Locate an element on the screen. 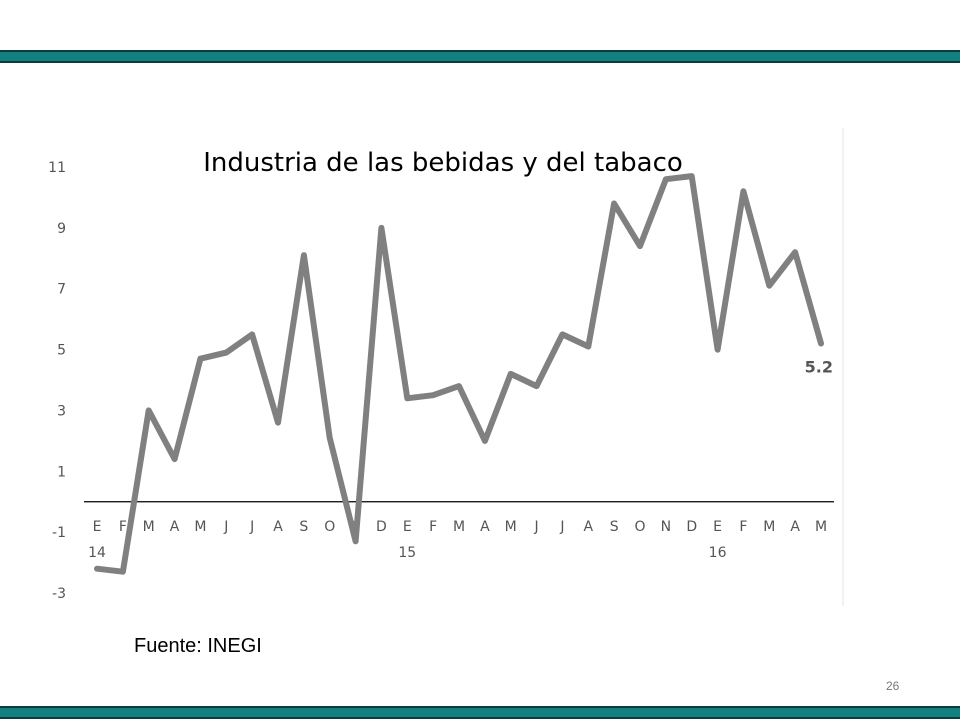  y-tick-label: 3 is located at coordinates (61, 411).